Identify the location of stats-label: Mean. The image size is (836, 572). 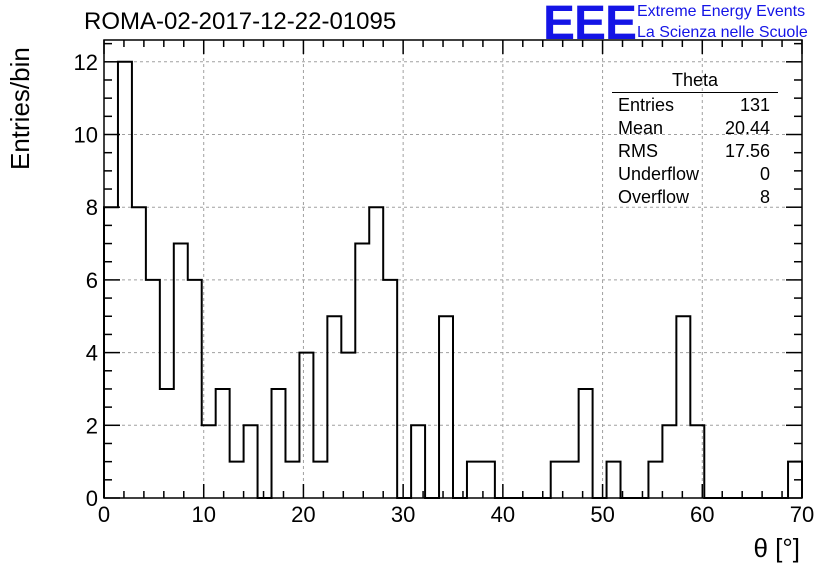
(641, 128).